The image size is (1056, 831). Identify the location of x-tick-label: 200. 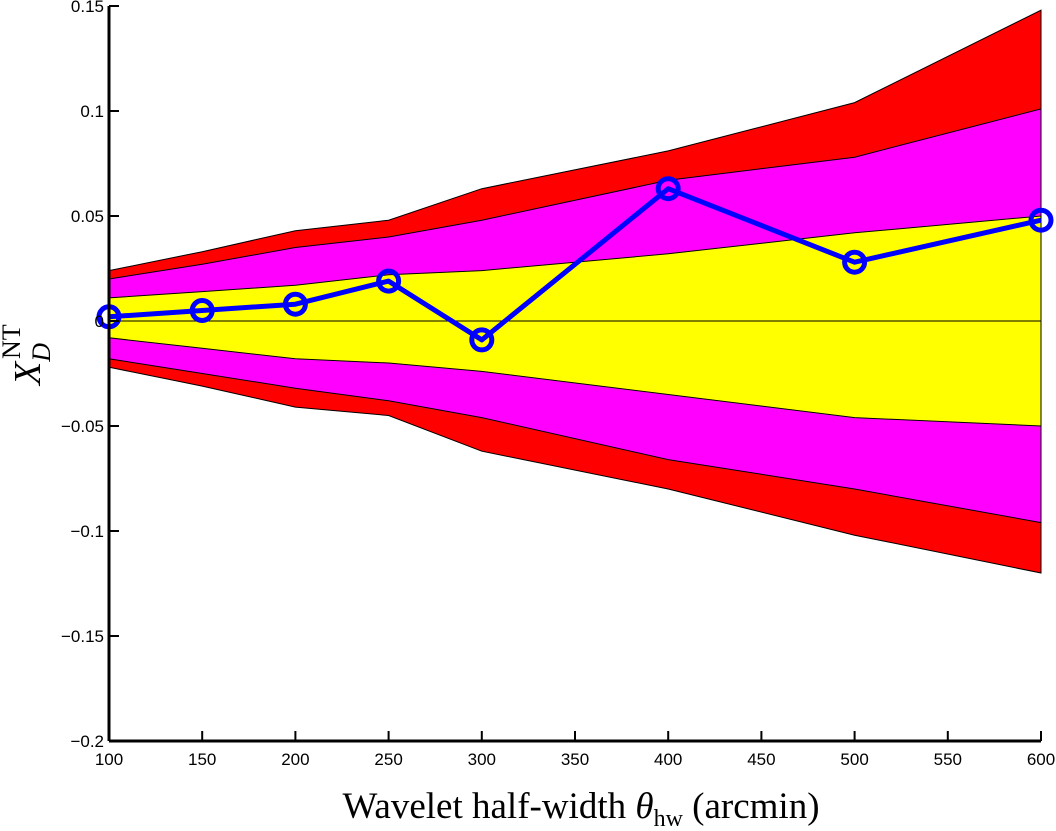
(295, 759).